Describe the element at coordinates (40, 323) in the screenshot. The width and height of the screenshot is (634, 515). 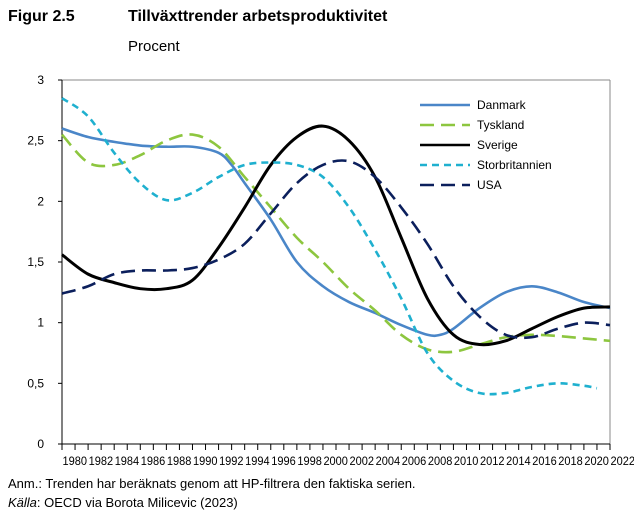
I see `y-tick-label: 1` at that location.